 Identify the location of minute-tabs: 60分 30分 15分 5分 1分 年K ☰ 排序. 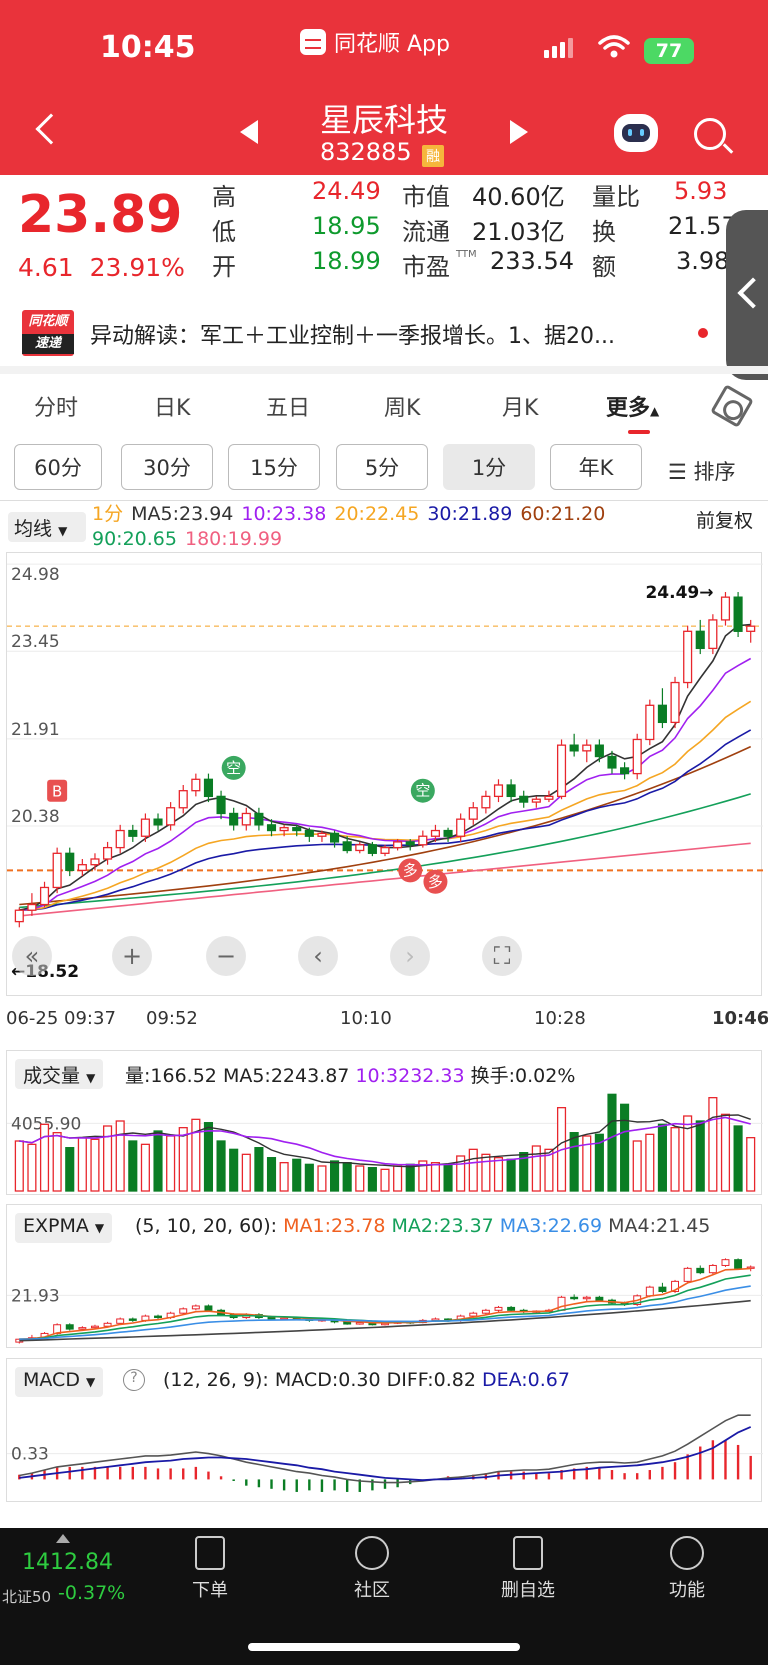
(384, 470).